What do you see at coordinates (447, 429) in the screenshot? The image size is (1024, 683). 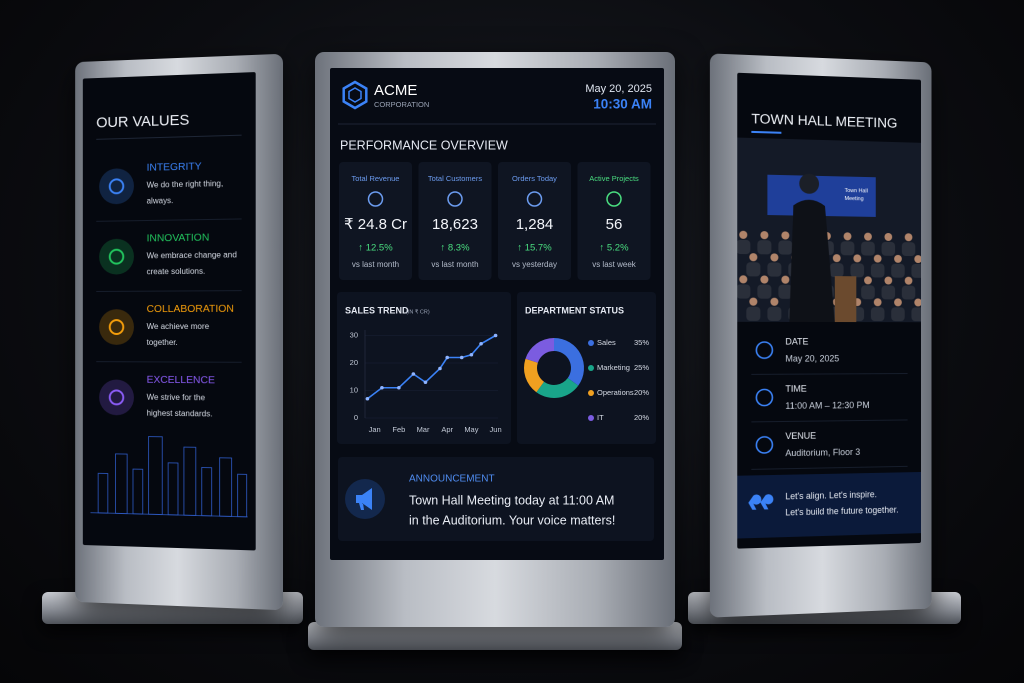 I see `x-tick-label: Apr` at bounding box center [447, 429].